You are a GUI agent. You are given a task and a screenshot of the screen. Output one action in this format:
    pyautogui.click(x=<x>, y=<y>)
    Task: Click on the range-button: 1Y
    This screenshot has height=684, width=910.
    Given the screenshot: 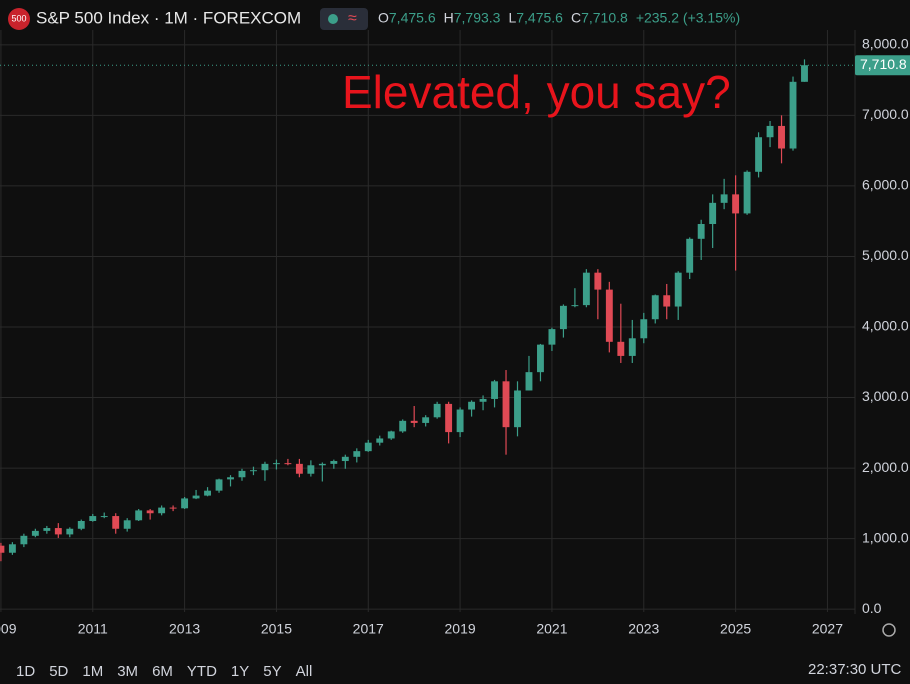 What is the action you would take?
    pyautogui.click(x=240, y=671)
    